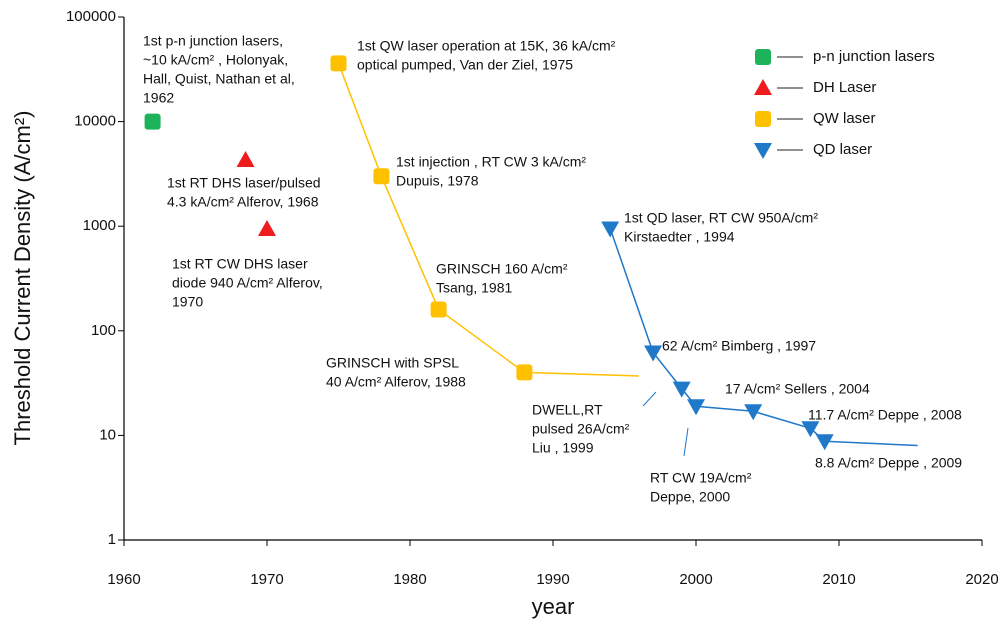 The height and width of the screenshot is (623, 1008). I want to click on x-tick-label: 2010, so click(838, 579).